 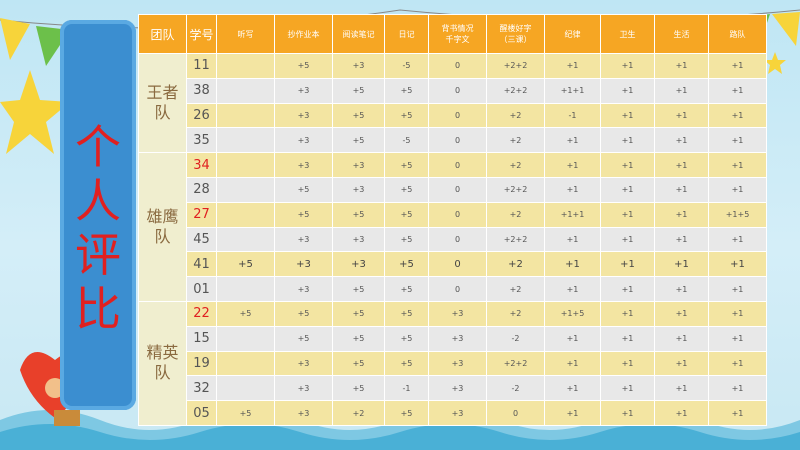 What do you see at coordinates (201, 239) in the screenshot?
I see `student-id: 45` at bounding box center [201, 239].